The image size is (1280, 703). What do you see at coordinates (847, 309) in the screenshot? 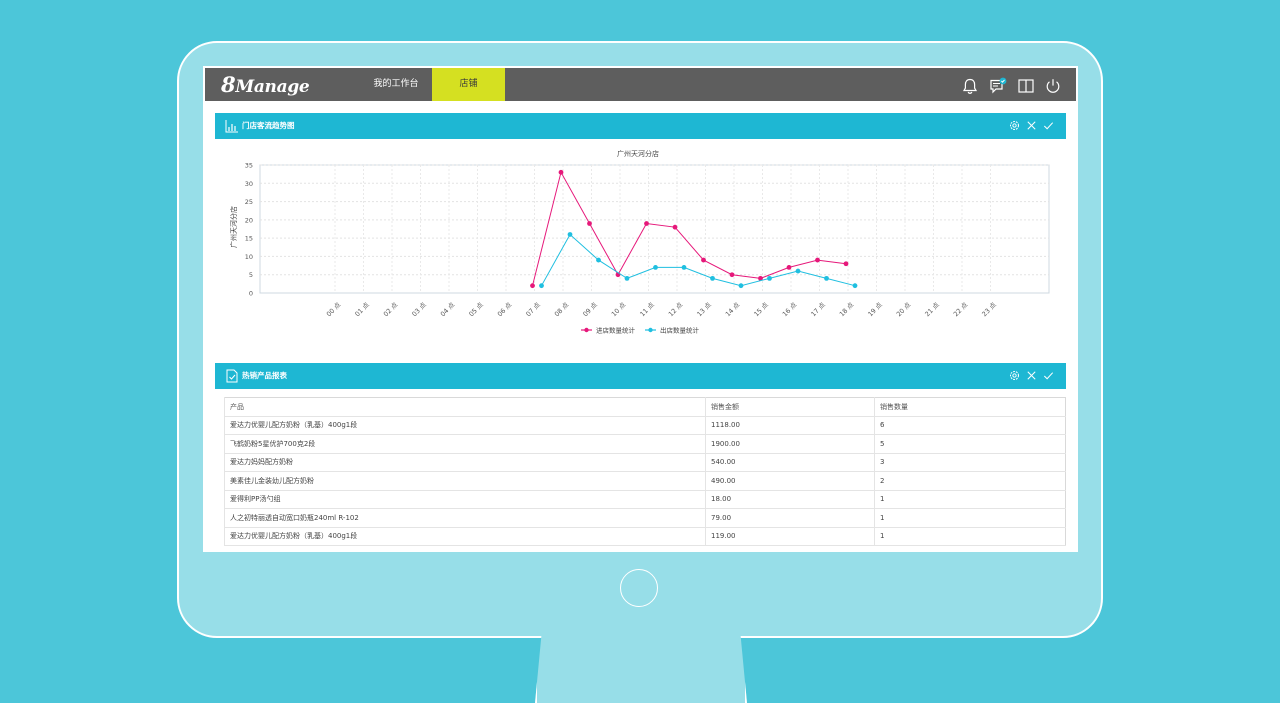
I see `x-tick-label: 18 点` at bounding box center [847, 309].